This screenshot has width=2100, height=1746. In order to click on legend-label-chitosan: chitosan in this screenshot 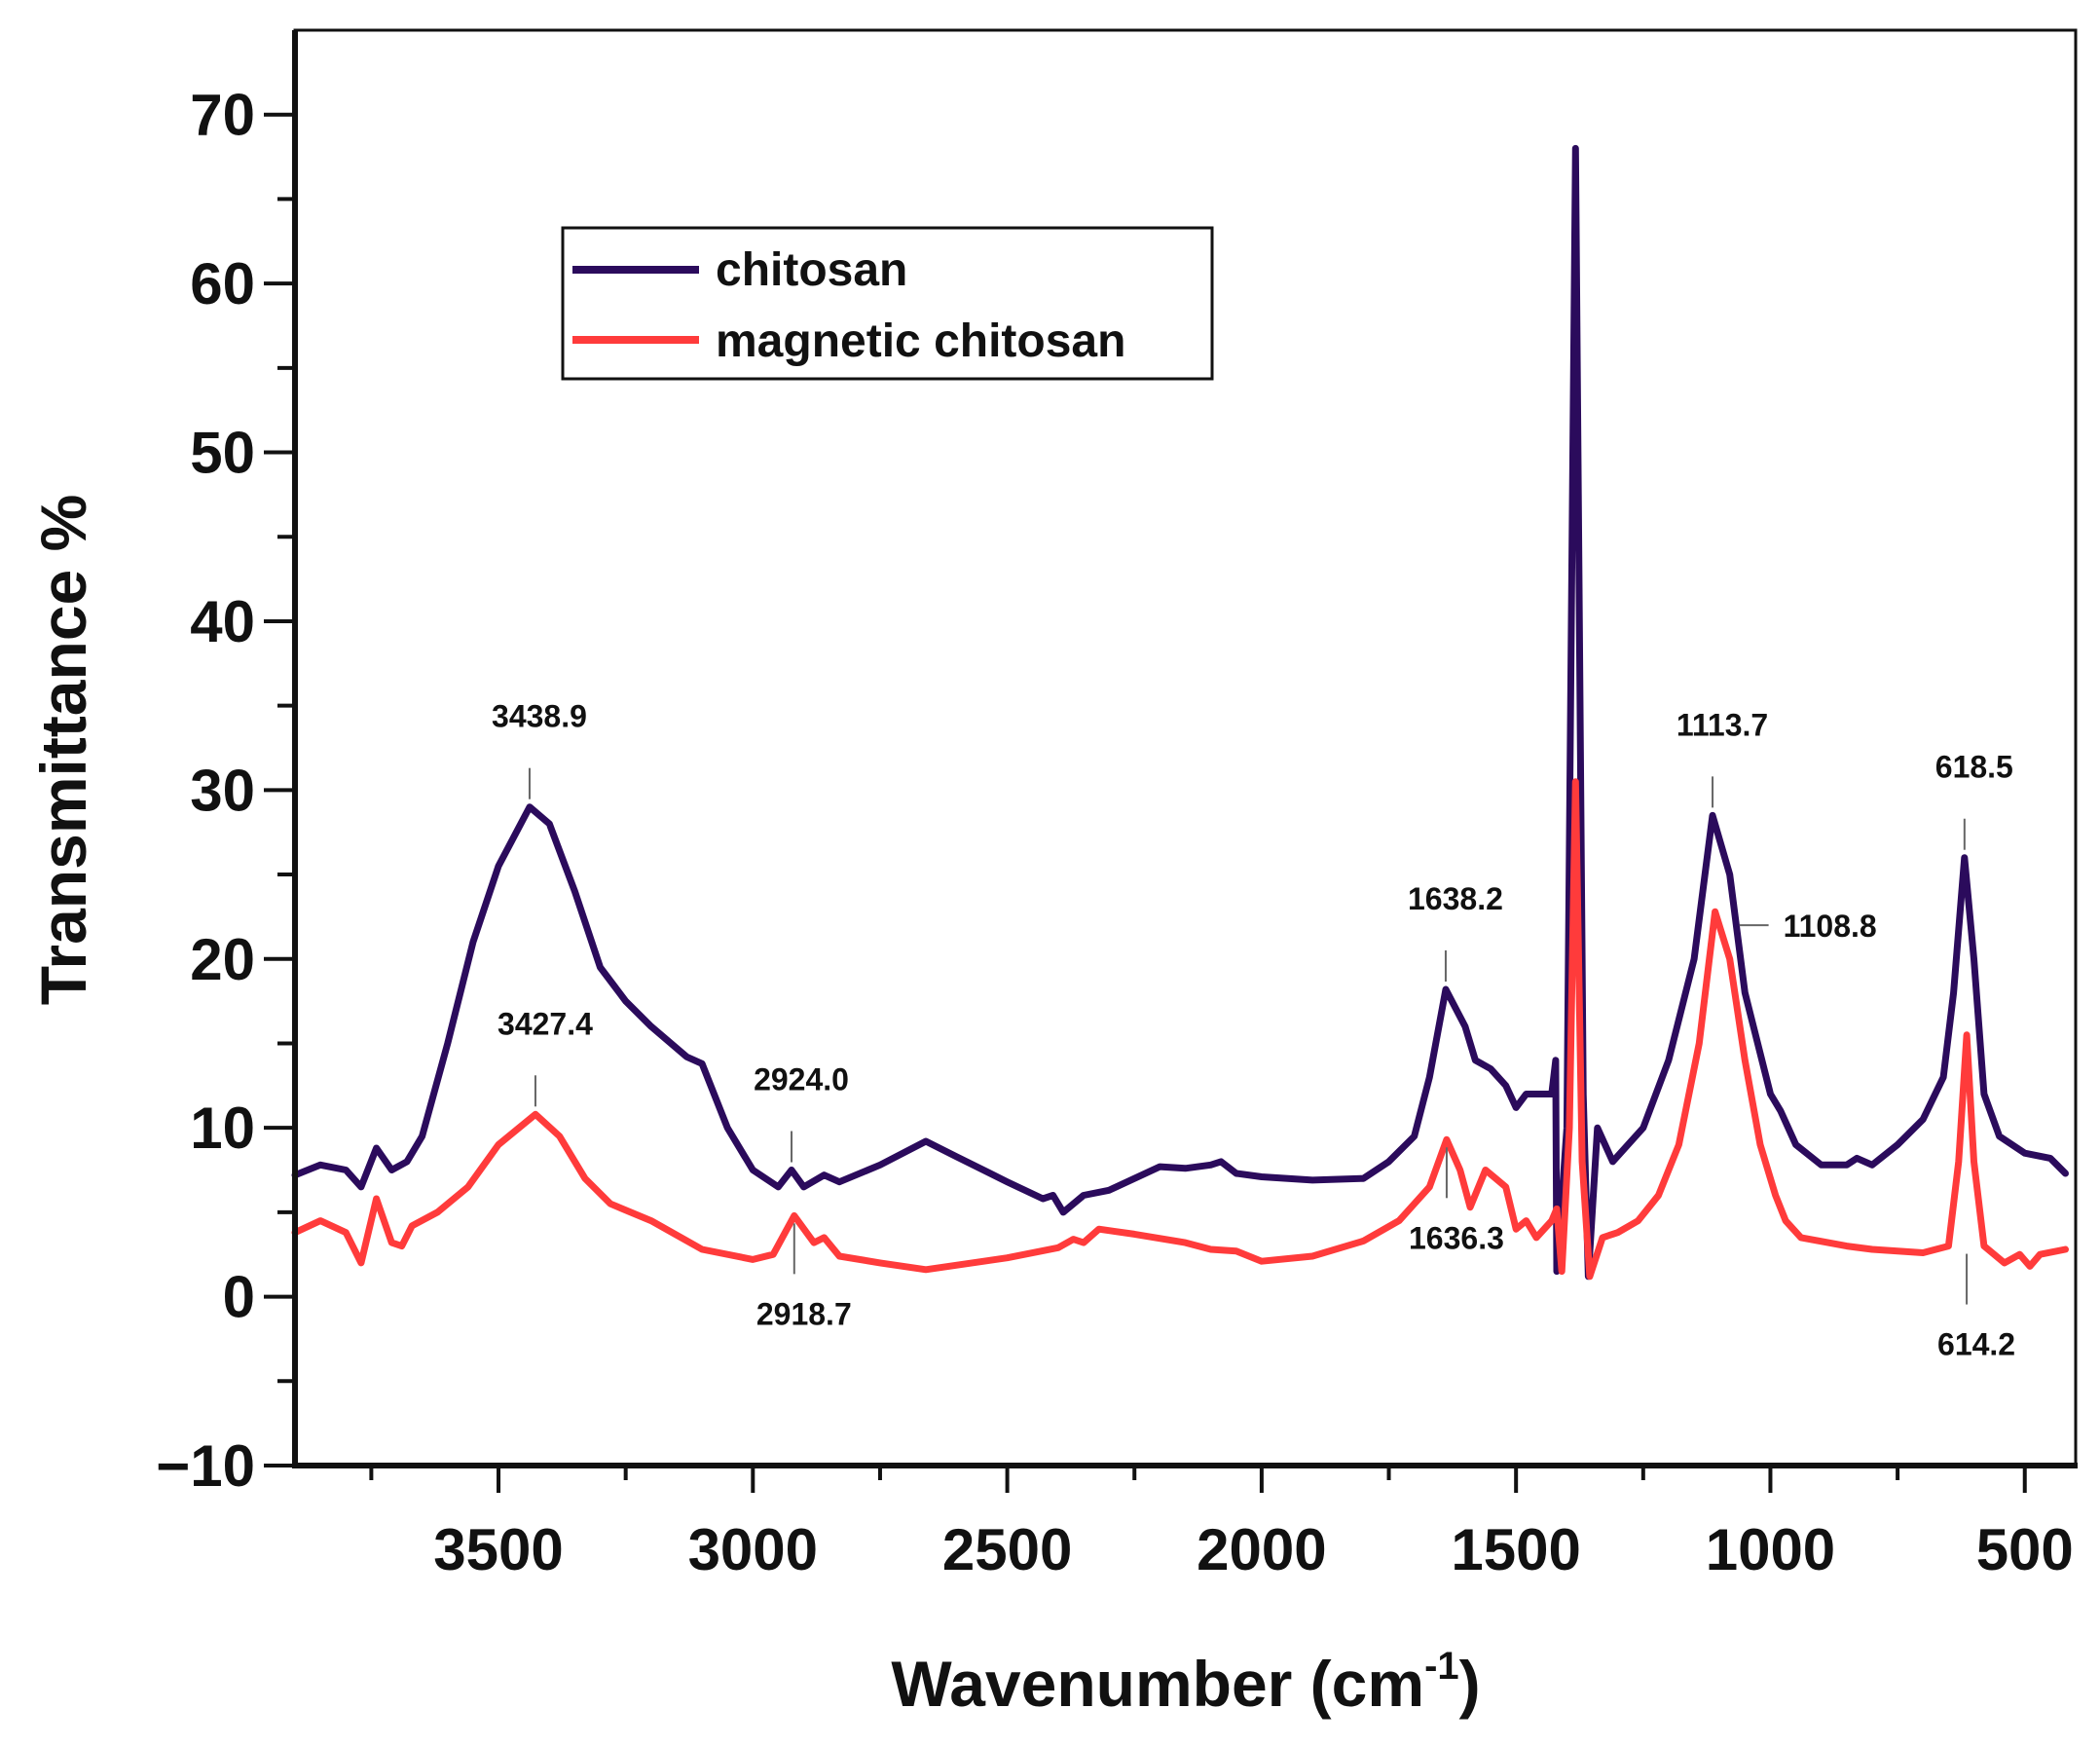, I will do `click(811, 270)`.